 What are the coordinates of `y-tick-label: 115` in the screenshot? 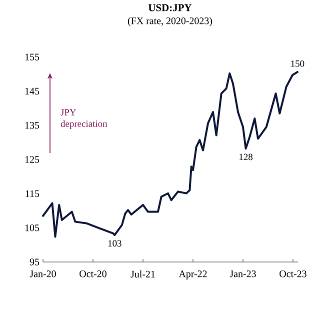 It's located at (33, 193).